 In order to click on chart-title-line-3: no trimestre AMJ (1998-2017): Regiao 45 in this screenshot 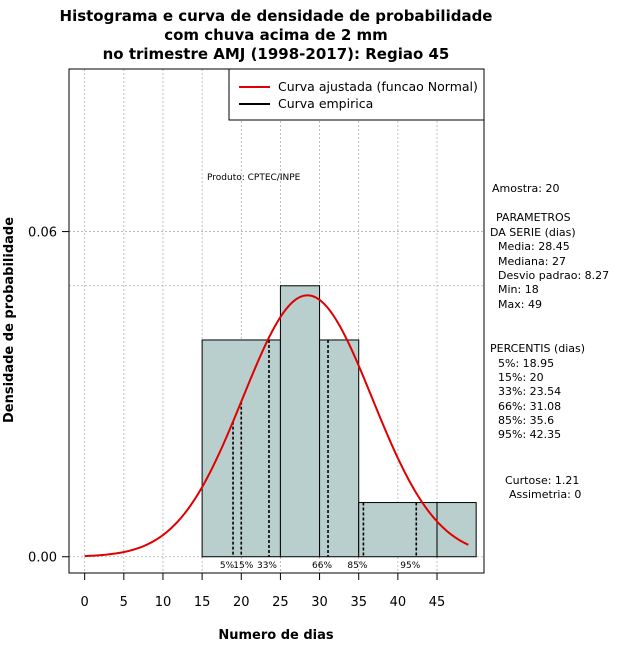, I will do `click(276, 54)`.